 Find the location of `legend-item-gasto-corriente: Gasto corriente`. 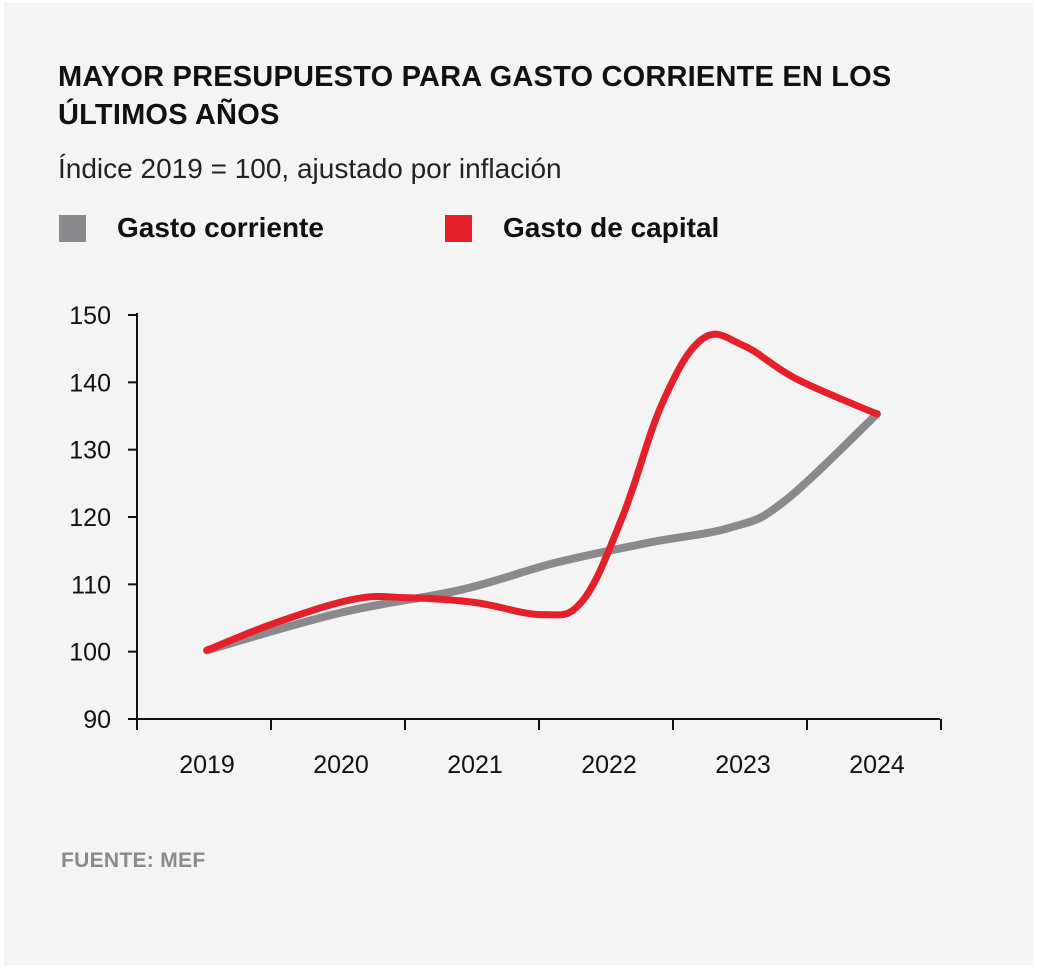

legend-item-gasto-corriente: Gasto corriente is located at coordinates (191, 228).